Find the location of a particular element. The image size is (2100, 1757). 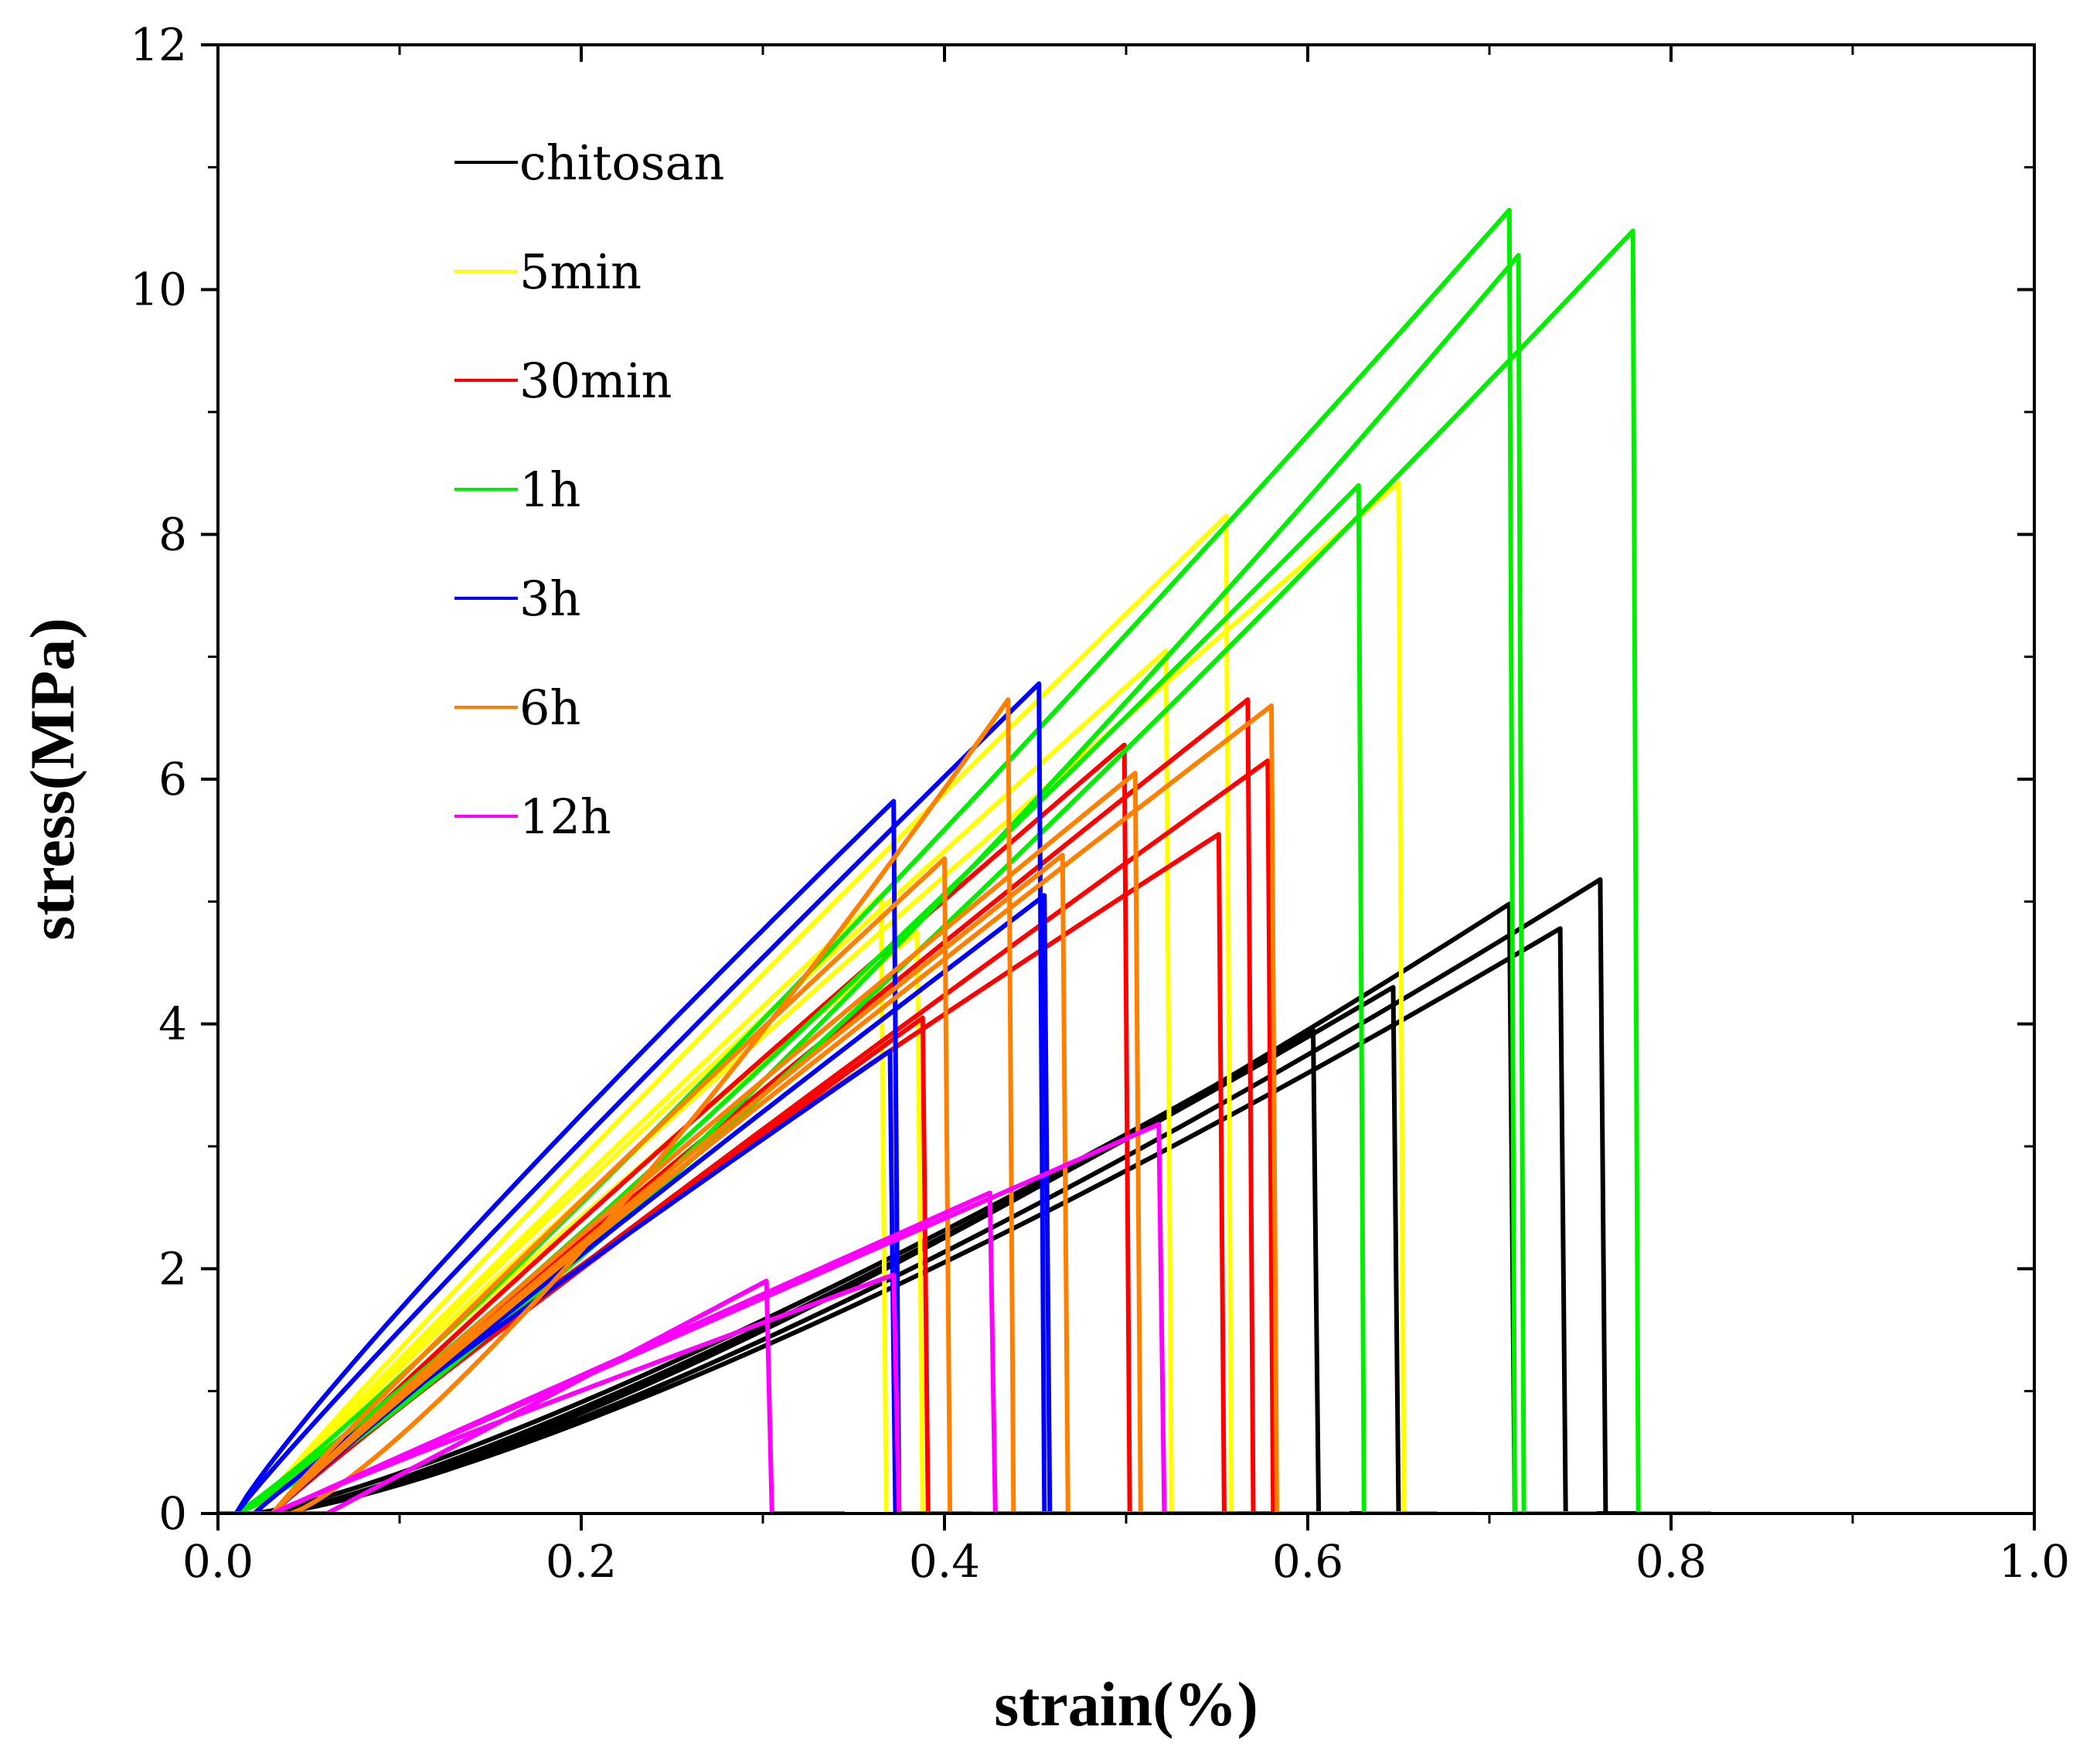

x-tick-label: 0.4 is located at coordinates (944, 1562).